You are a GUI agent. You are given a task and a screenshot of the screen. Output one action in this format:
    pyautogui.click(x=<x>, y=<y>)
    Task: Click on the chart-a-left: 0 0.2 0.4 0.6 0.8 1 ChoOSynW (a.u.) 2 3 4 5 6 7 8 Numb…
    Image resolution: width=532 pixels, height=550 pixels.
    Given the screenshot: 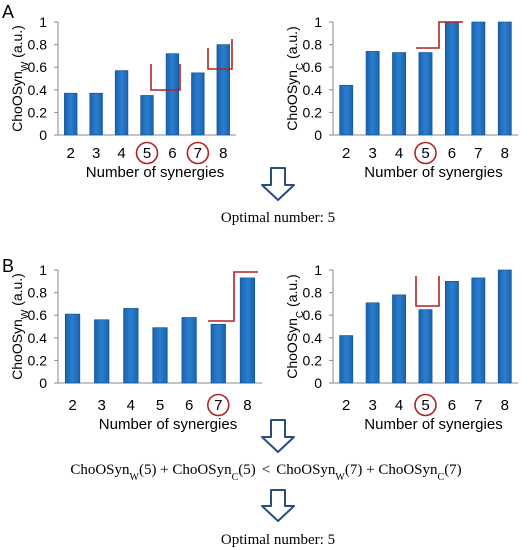 What is the action you would take?
    pyautogui.click(x=122, y=97)
    